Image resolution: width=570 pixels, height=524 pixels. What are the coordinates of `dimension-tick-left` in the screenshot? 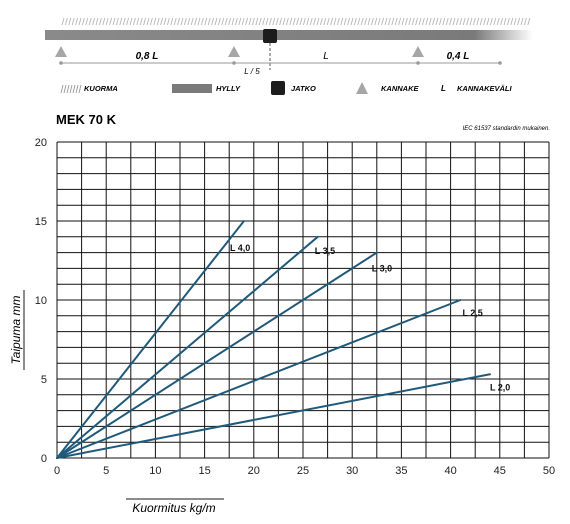 It's located at (61, 63).